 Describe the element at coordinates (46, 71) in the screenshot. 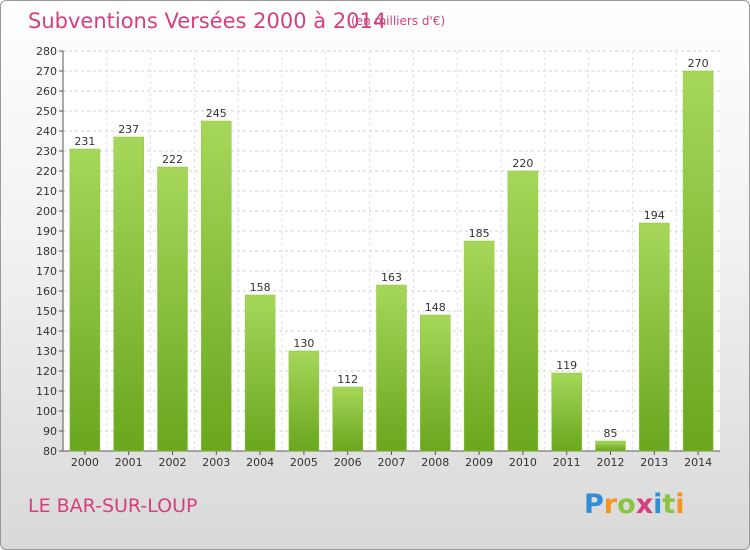

I see `y-tick-label: 270` at that location.